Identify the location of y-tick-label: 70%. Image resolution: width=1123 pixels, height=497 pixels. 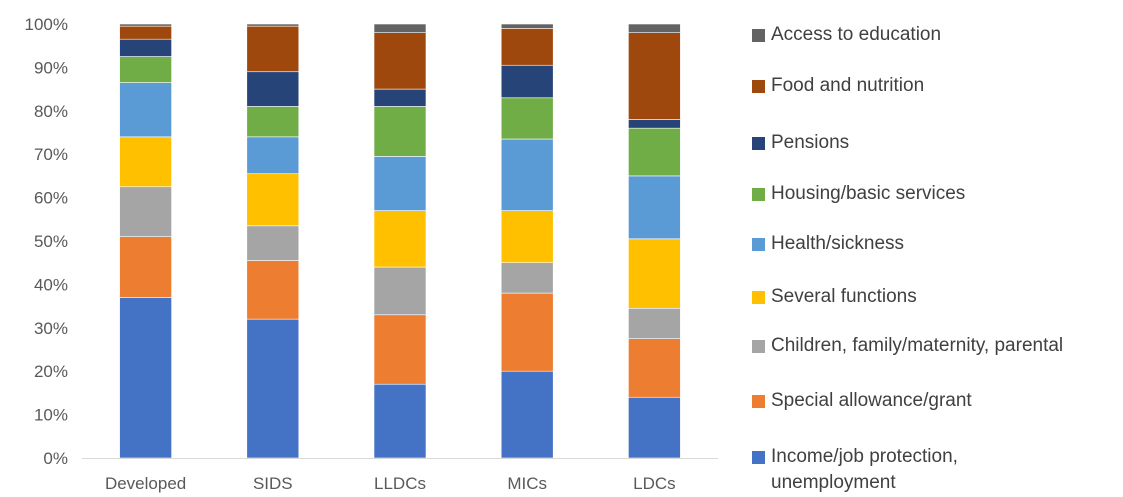
(51, 154).